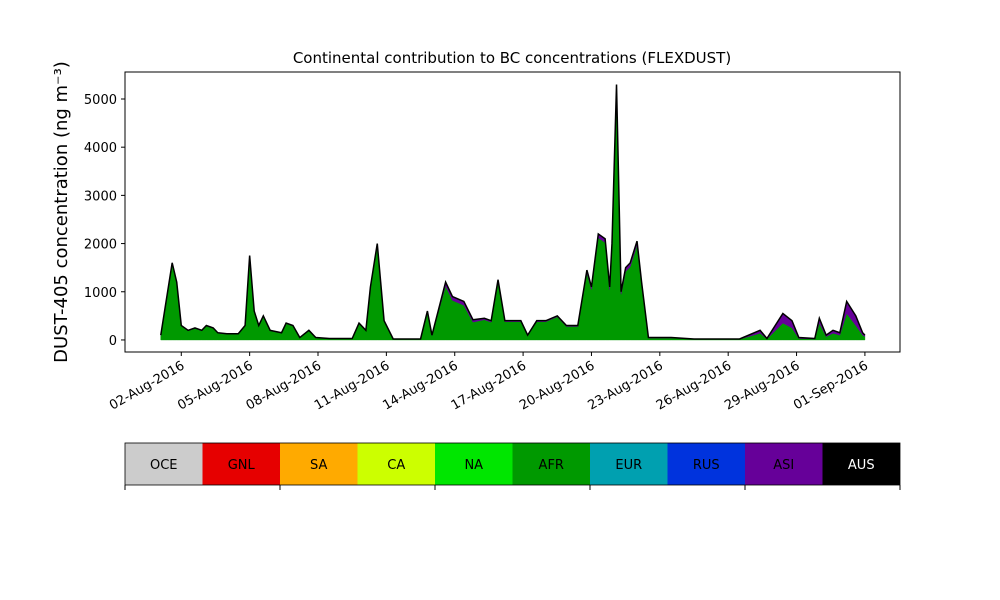 This screenshot has height=600, width=1000. Describe the element at coordinates (694, 385) in the screenshot. I see `x-tick-label: 26-Aug-2016` at that location.